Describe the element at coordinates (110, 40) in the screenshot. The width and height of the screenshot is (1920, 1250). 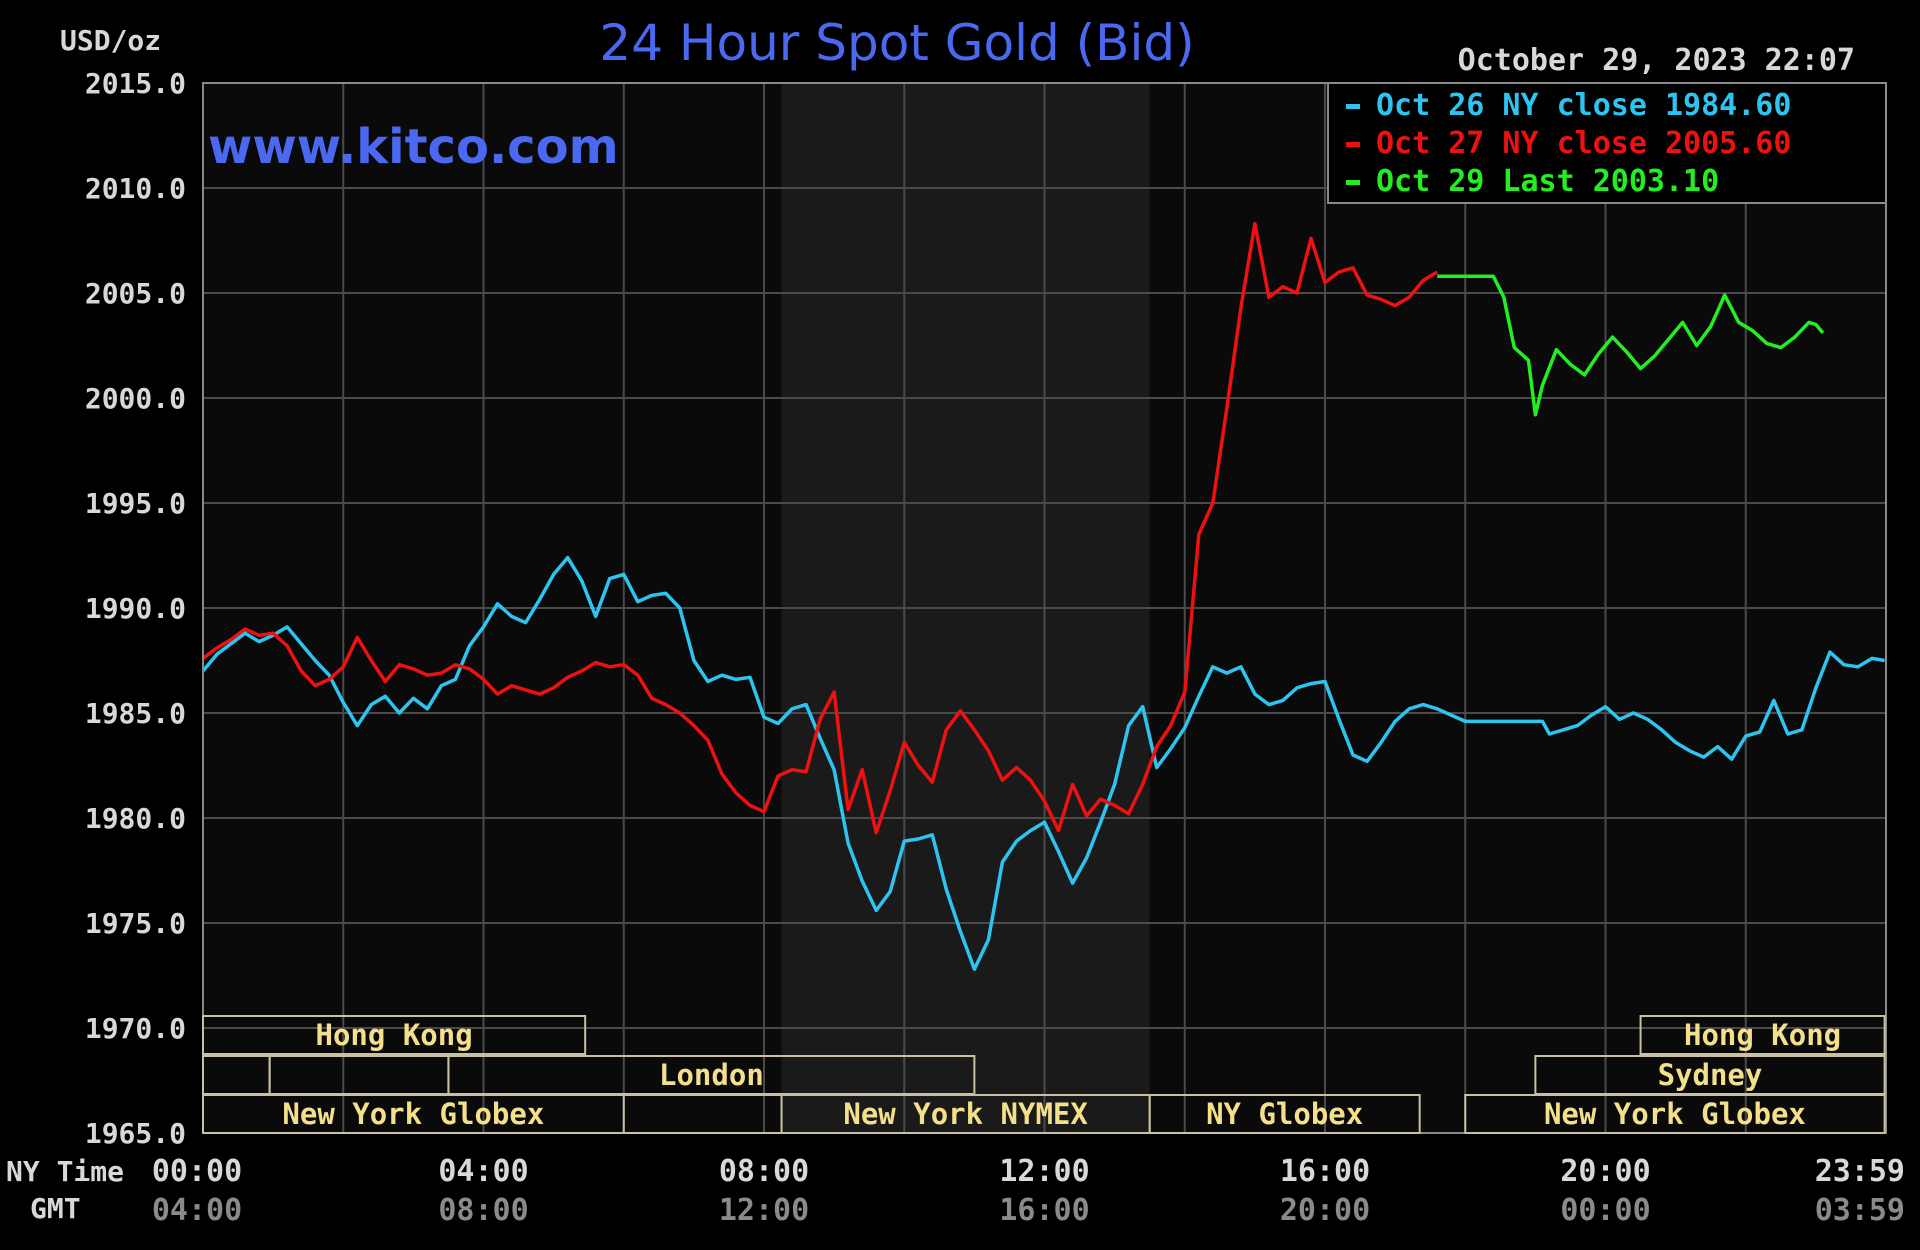
I see `y-unit-label: USD/oz` at that location.